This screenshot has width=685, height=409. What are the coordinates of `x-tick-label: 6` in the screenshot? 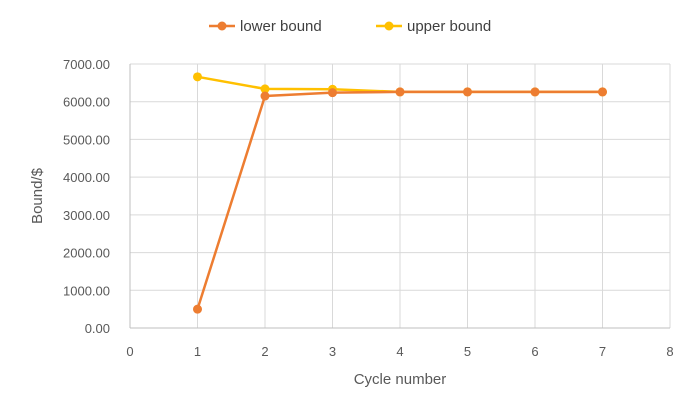 It's located at (534, 351).